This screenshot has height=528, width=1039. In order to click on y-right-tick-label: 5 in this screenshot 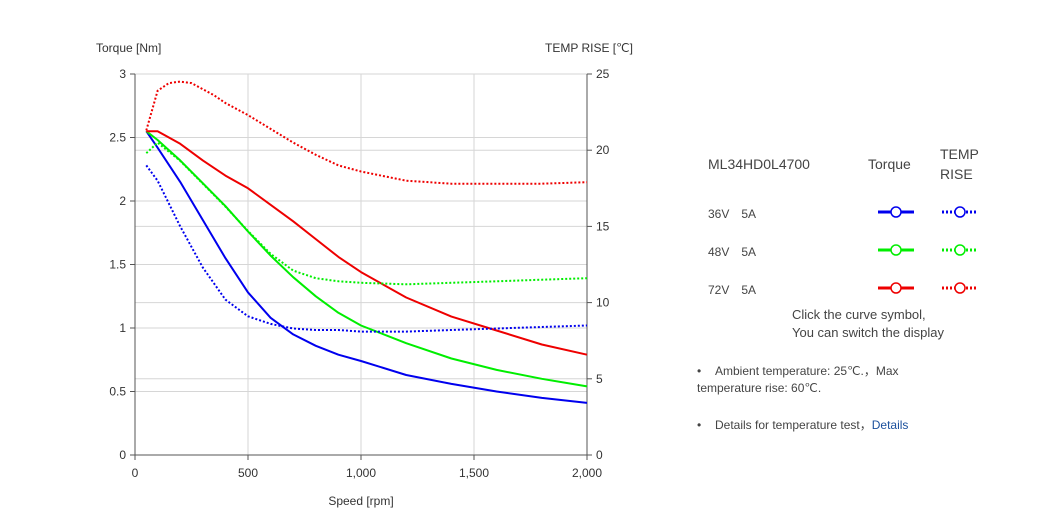, I will do `click(599, 379)`.